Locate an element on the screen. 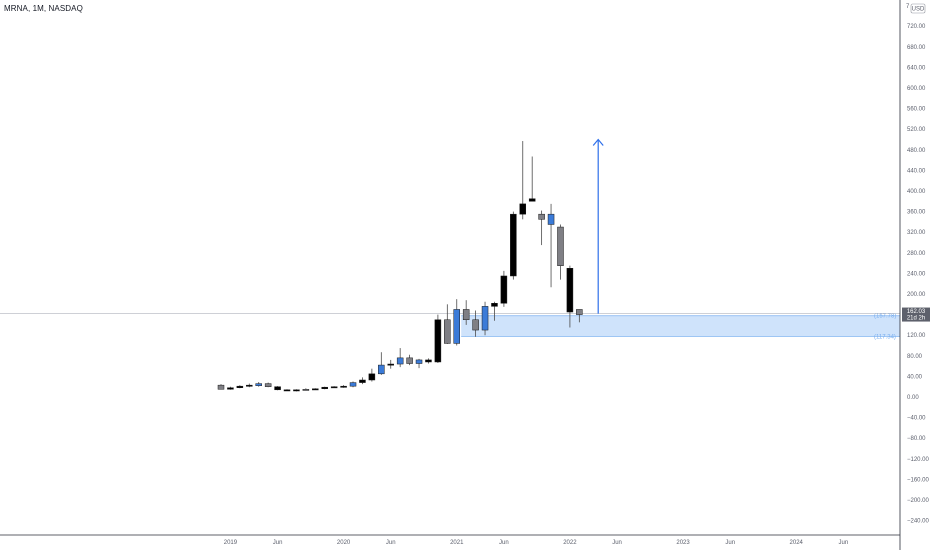 The height and width of the screenshot is (555, 932). y-tick-label: 360.00 is located at coordinates (916, 213).